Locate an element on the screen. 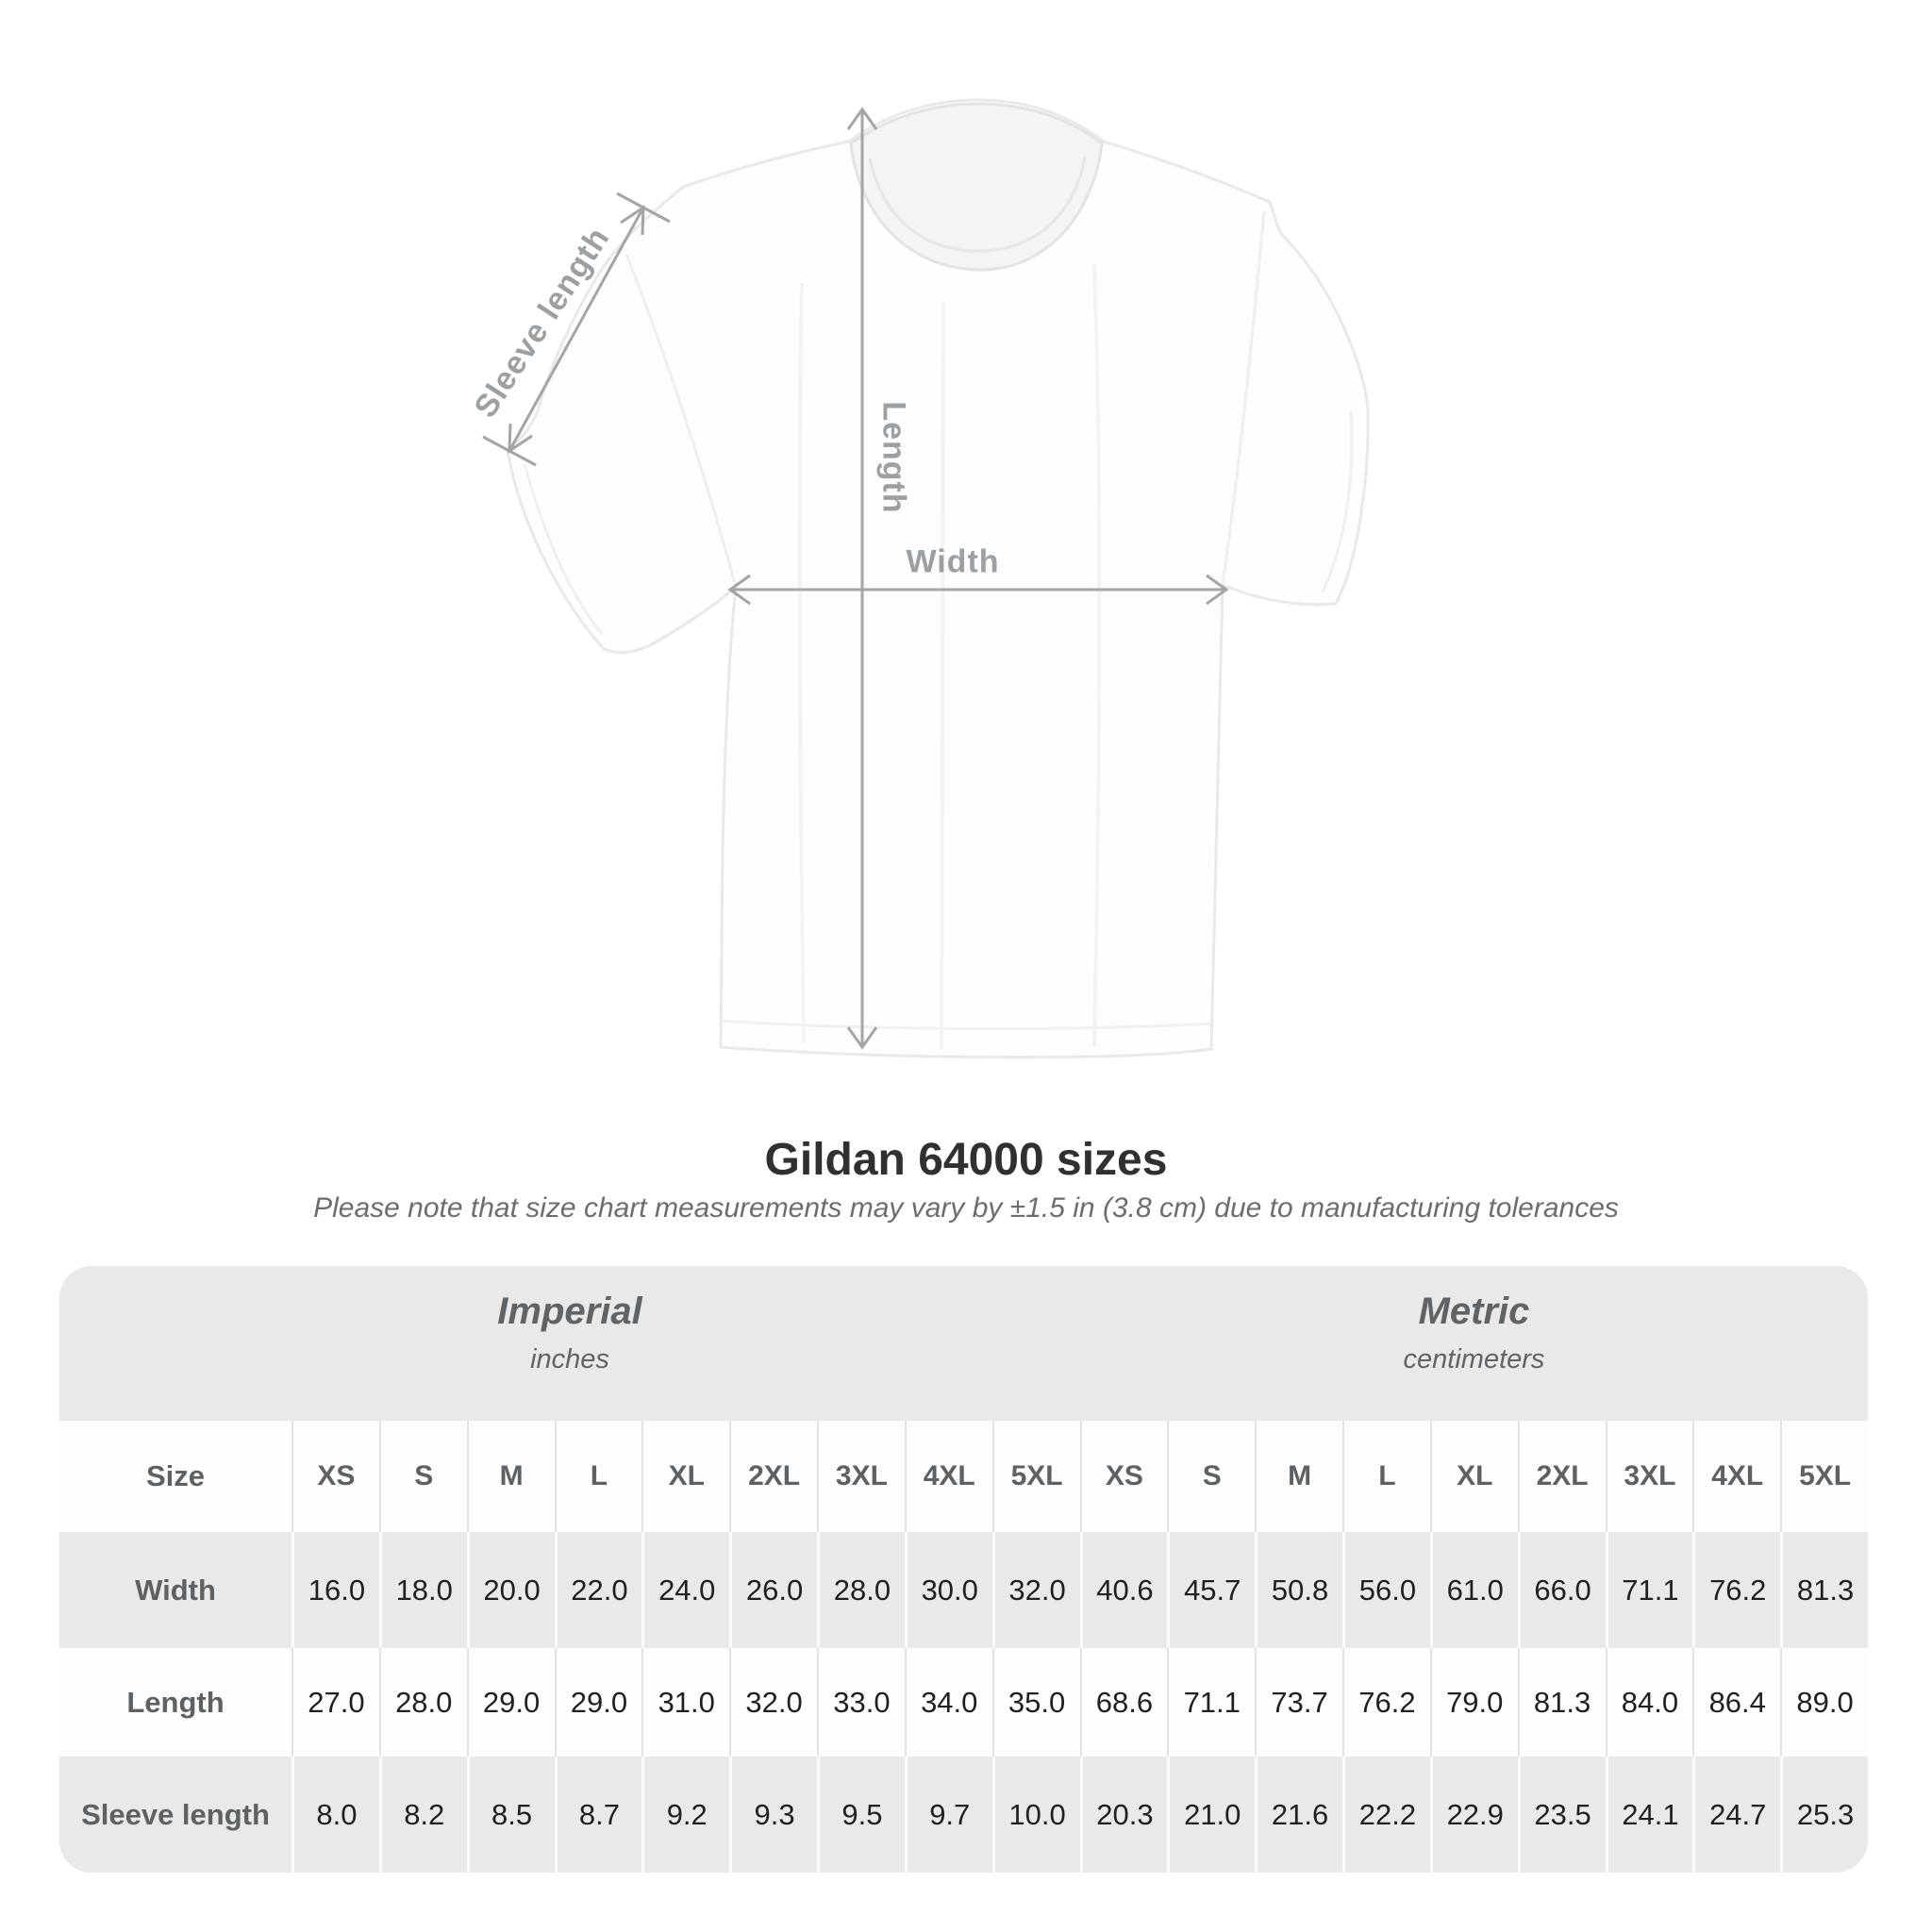  size-header-imperial: L is located at coordinates (598, 1476).